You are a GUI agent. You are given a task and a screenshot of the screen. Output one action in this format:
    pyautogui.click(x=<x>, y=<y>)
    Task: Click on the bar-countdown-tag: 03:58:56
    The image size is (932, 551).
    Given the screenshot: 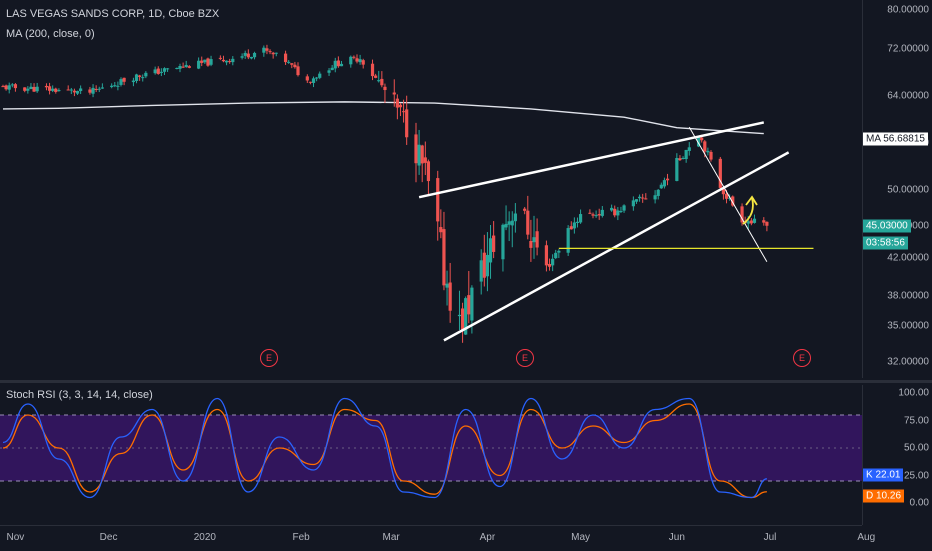 What is the action you would take?
    pyautogui.click(x=885, y=243)
    